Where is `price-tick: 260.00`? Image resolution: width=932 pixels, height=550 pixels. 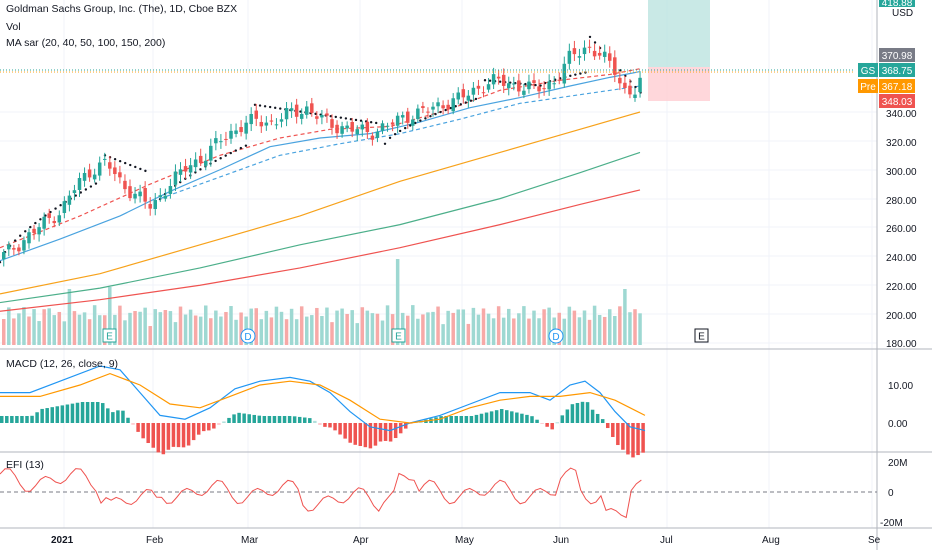 price-tick: 260.00 is located at coordinates (901, 229).